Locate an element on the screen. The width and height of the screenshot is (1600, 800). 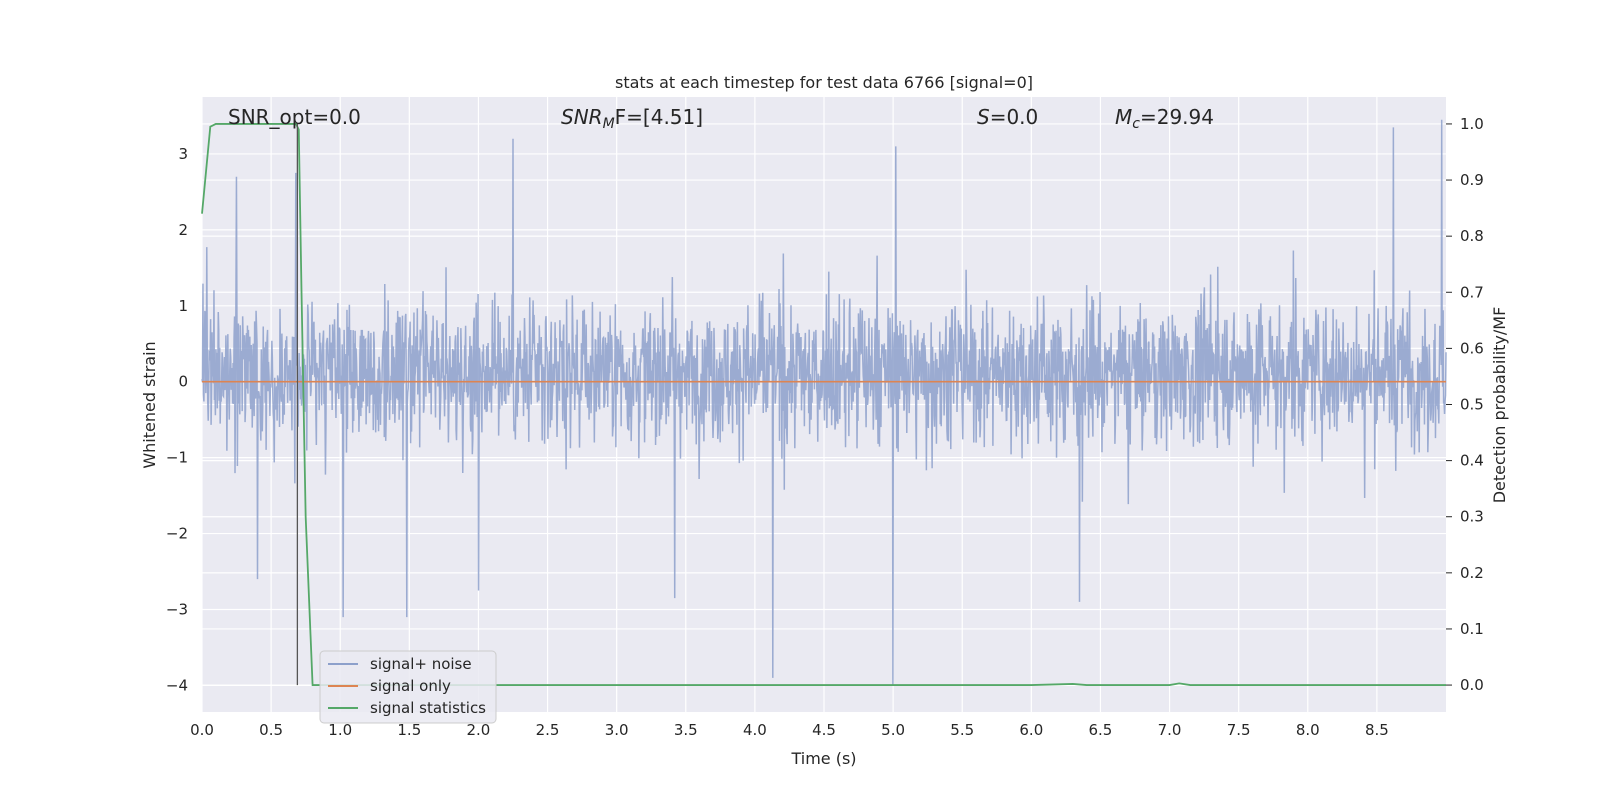
annotation-snr-mf-value: F=[4.51] is located at coordinates (659, 117).